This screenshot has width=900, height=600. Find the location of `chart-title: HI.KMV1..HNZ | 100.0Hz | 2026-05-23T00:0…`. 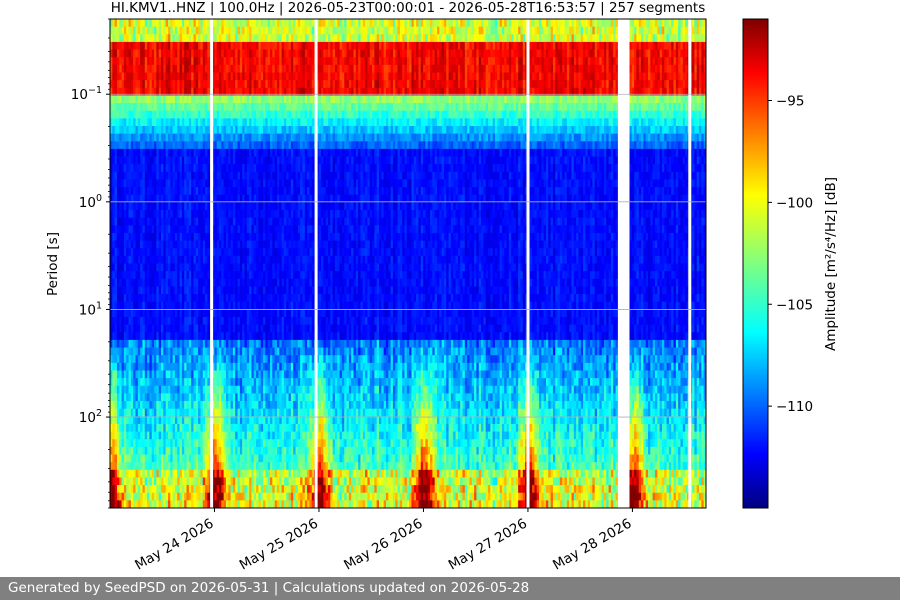

chart-title: HI.KMV1..HNZ | 100.0Hz | 2026-05-23T00:0… is located at coordinates (408, 8).